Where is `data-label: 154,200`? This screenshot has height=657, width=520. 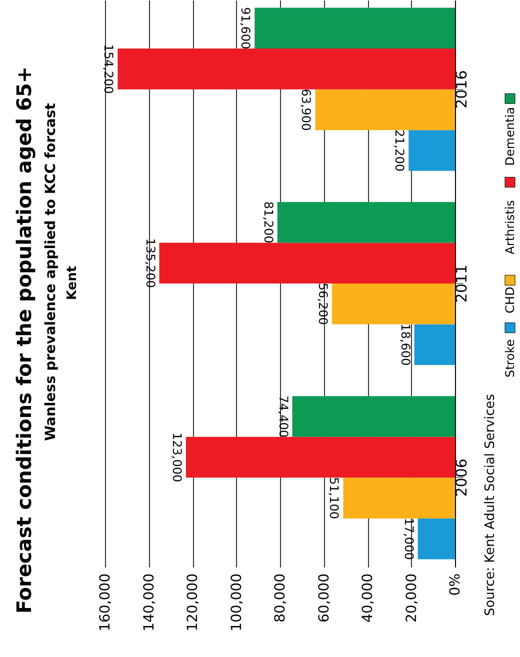
data-label: 154,200 is located at coordinates (109, 69).